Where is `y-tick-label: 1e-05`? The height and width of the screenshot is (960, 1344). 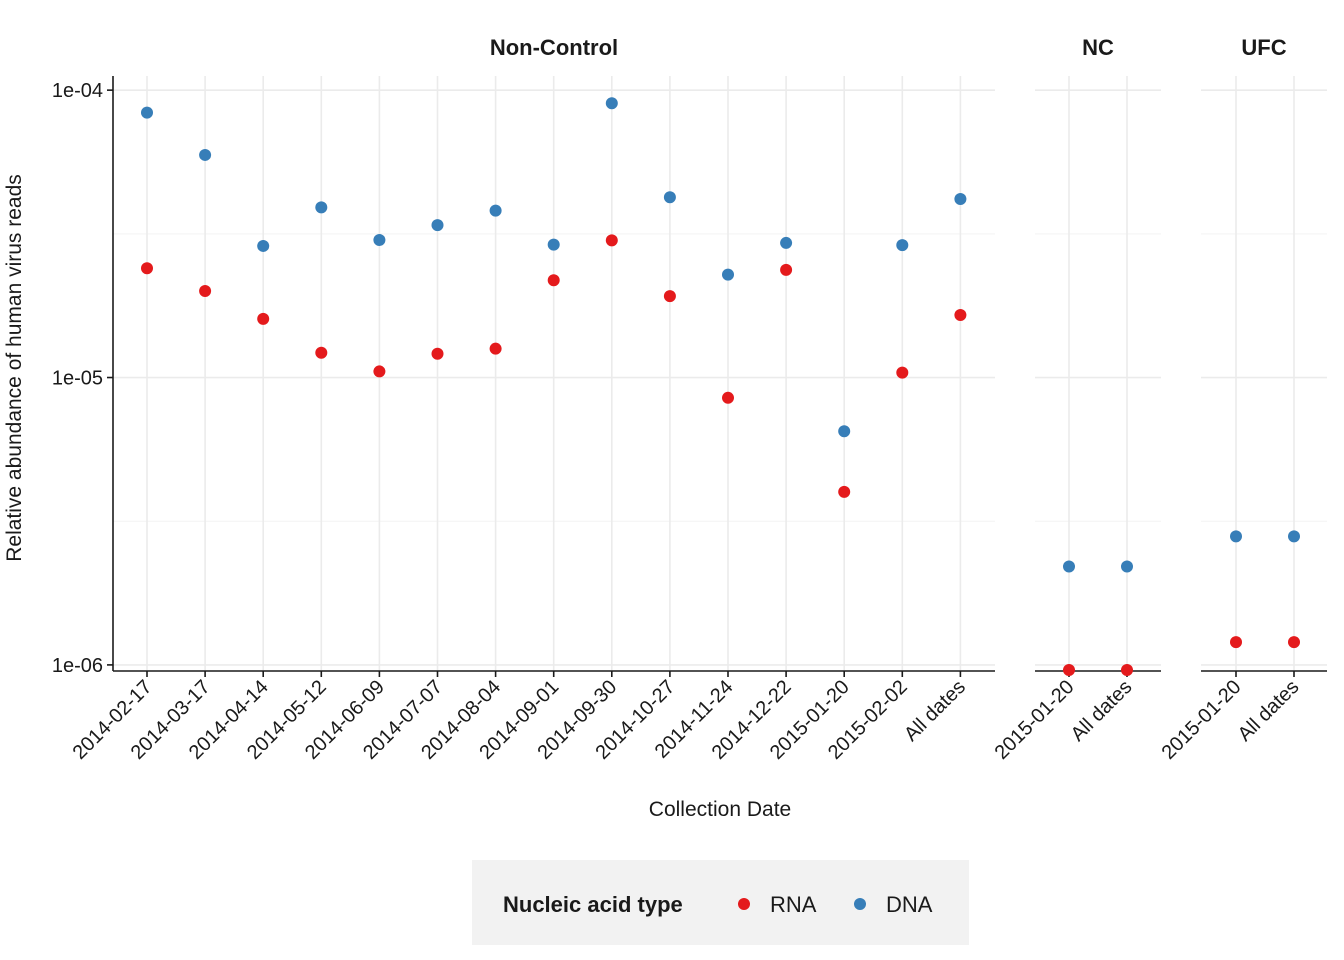
y-tick-label: 1e-05 is located at coordinates (77, 379).